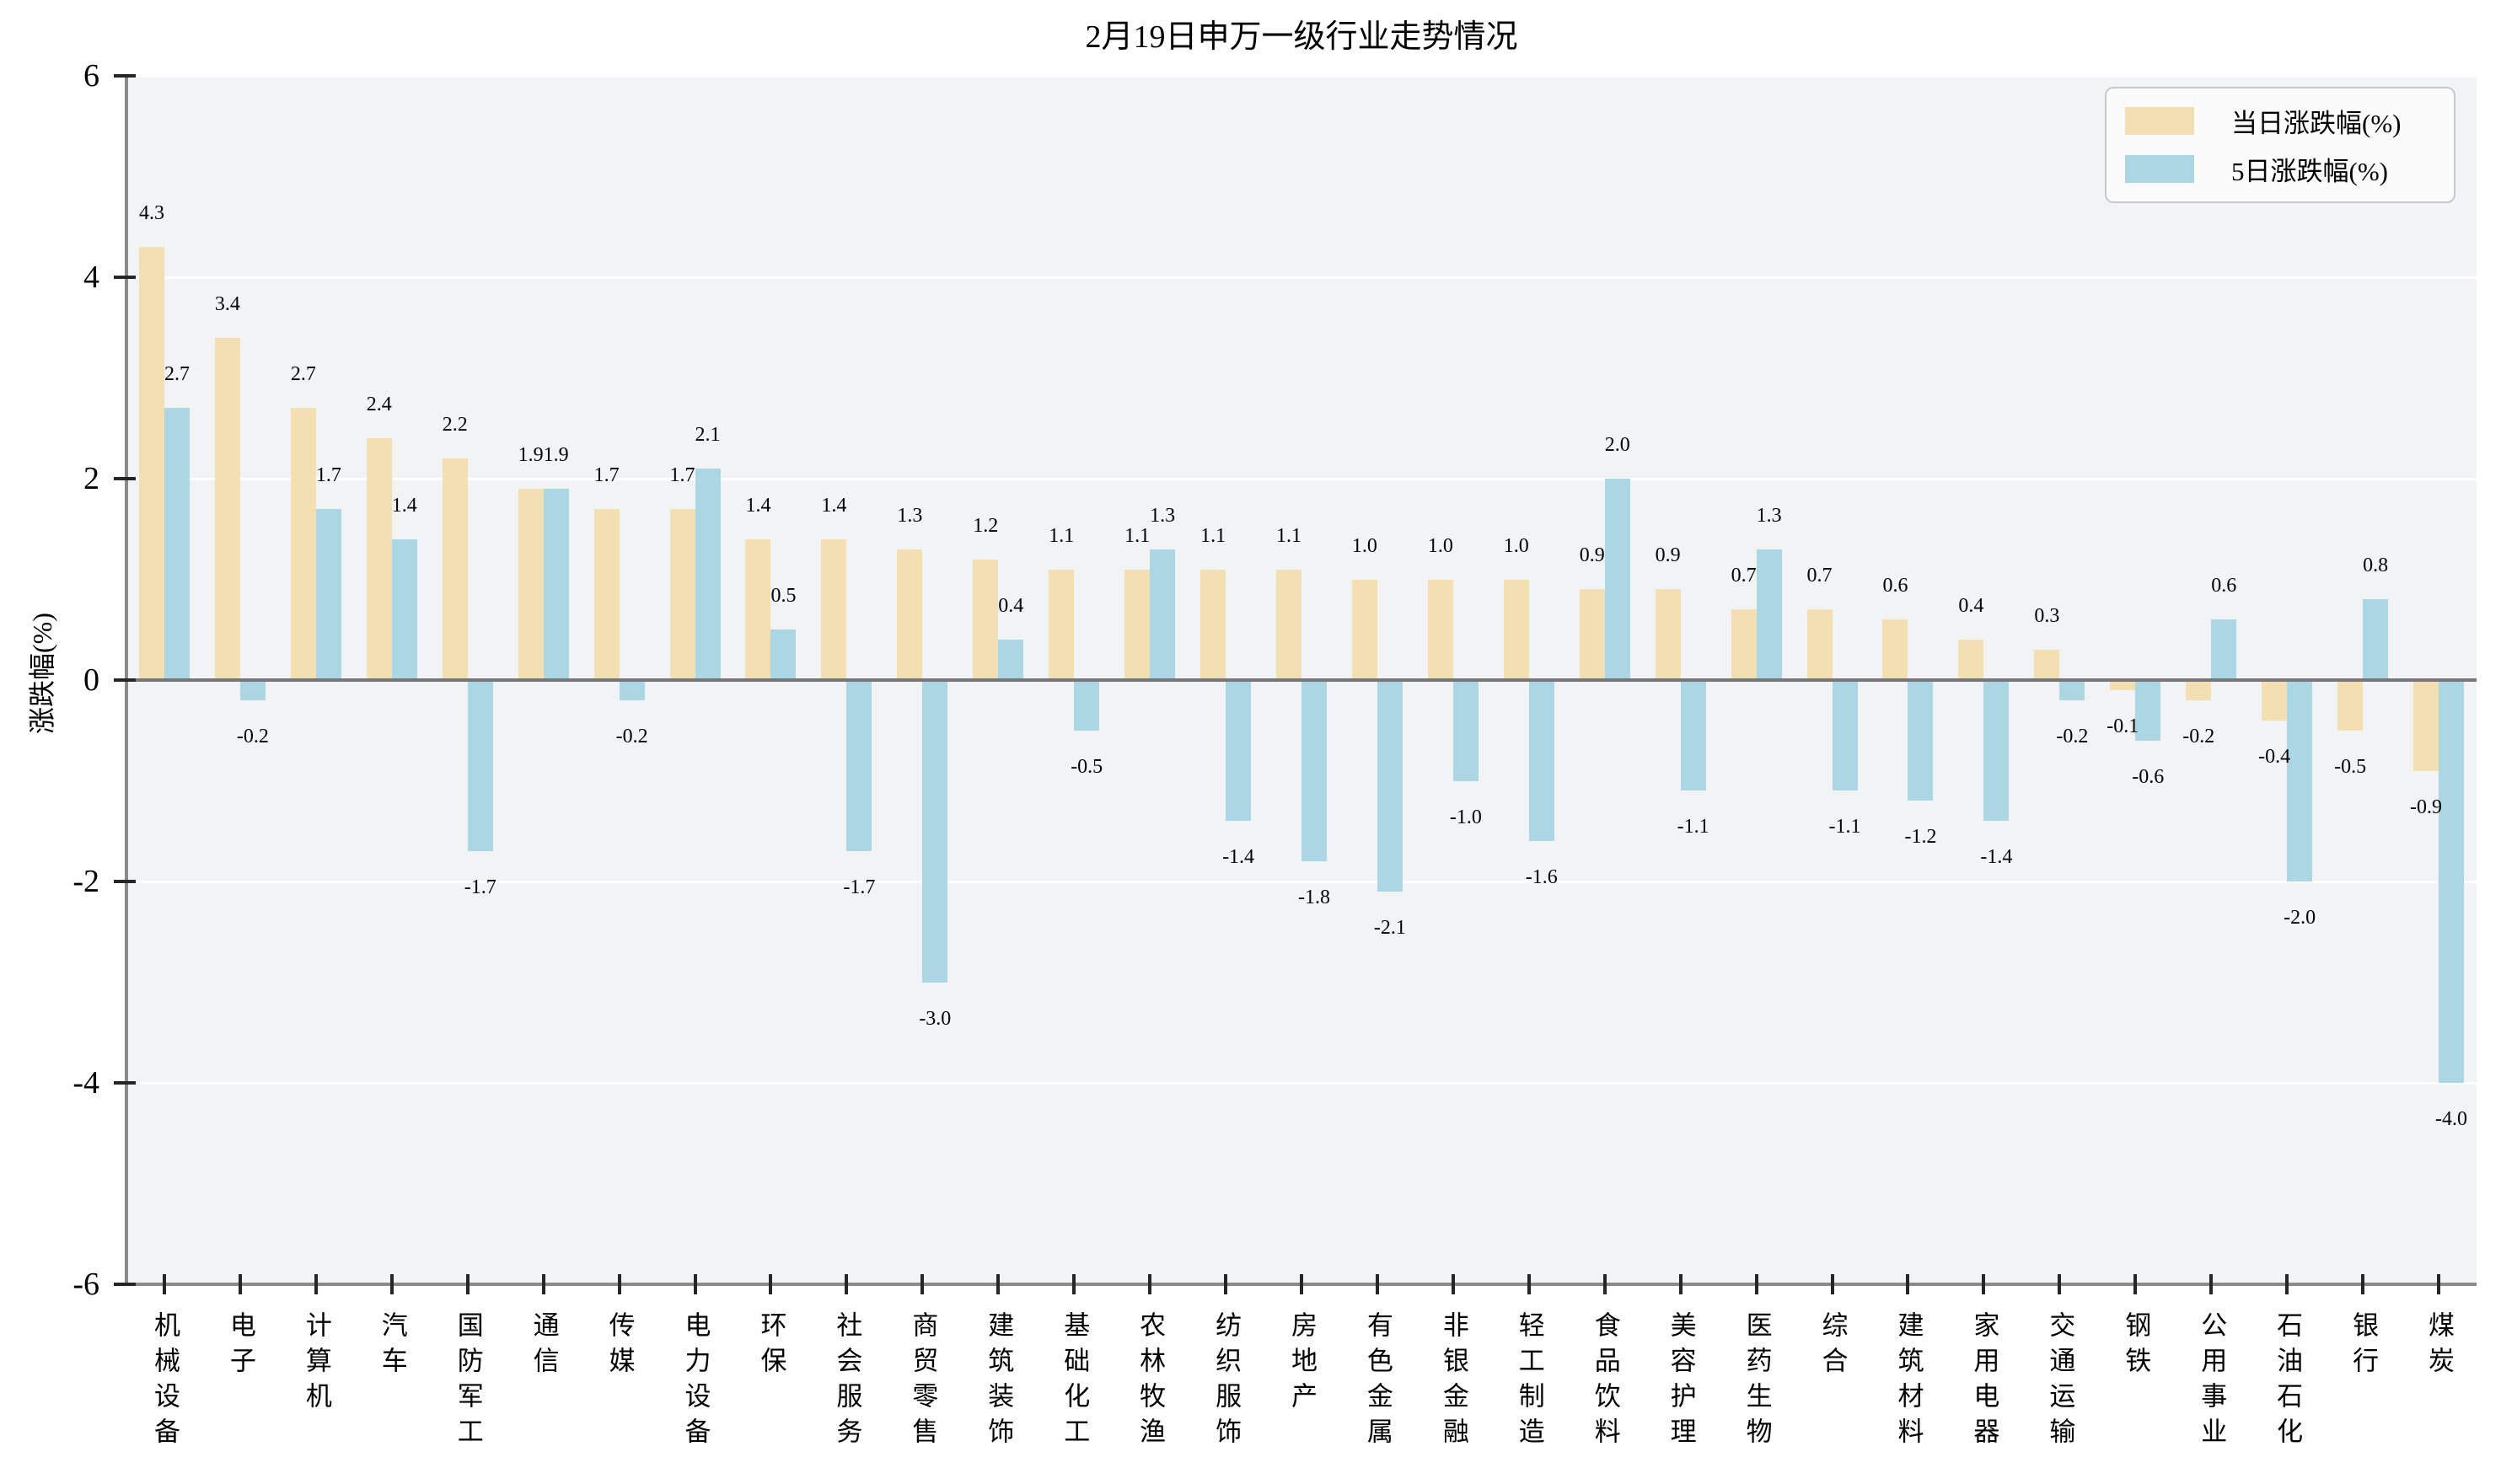 The width and height of the screenshot is (2501, 1484). I want to click on y-tick-label-0: 0, so click(91, 680).